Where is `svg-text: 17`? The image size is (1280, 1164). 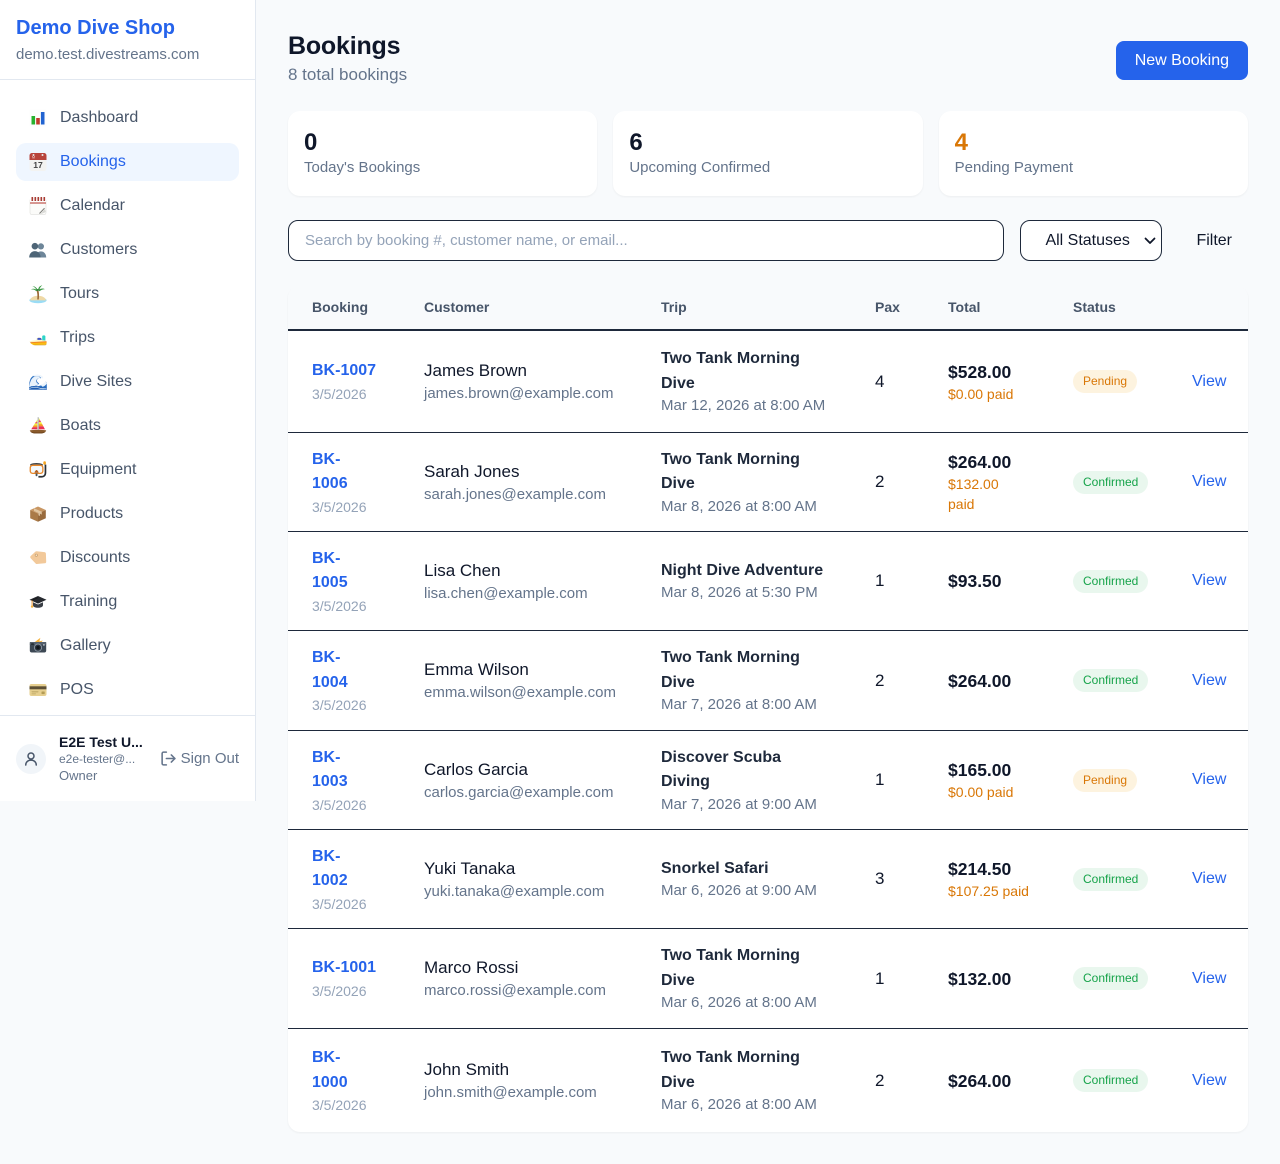
svg-text: 17 is located at coordinates (38, 165).